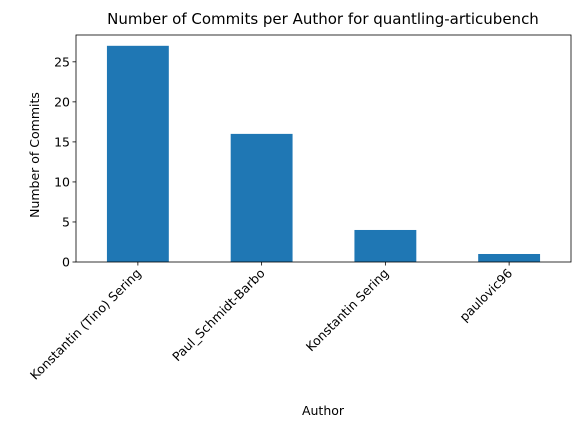 Image resolution: width=581 pixels, height=429 pixels. What do you see at coordinates (34, 155) in the screenshot?
I see `y-axis-label: Number of Commits` at bounding box center [34, 155].